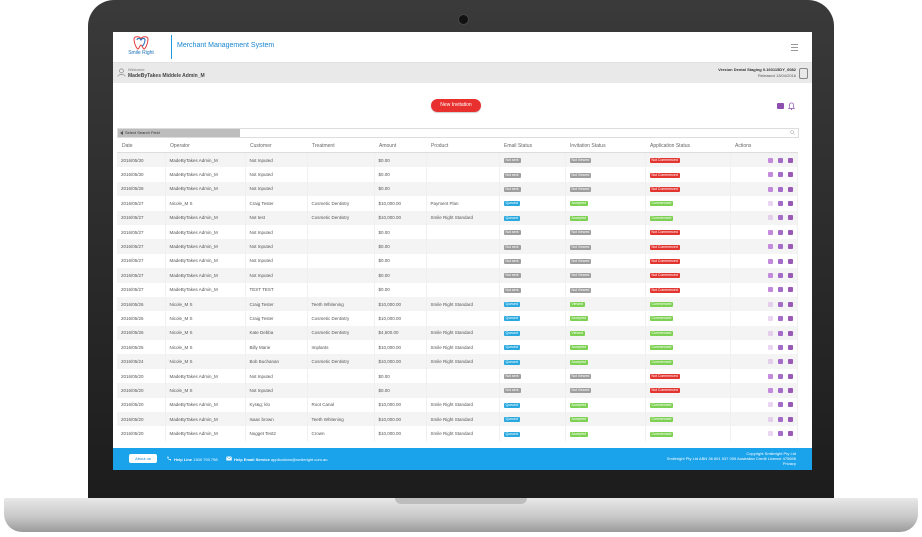 The width and height of the screenshot is (922, 537). I want to click on col-header-invitation-status: Invitation Status, so click(605, 146).